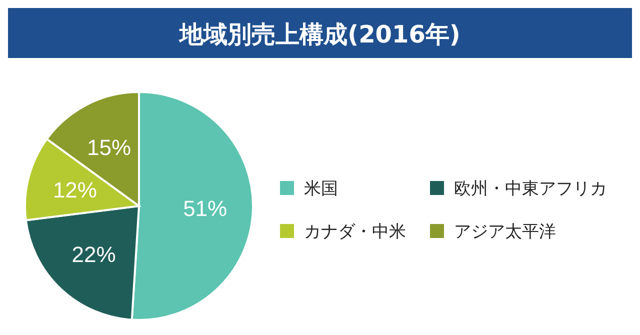  Describe the element at coordinates (355, 232) in the screenshot. I see `legend-label: カナダ・中米` at that location.